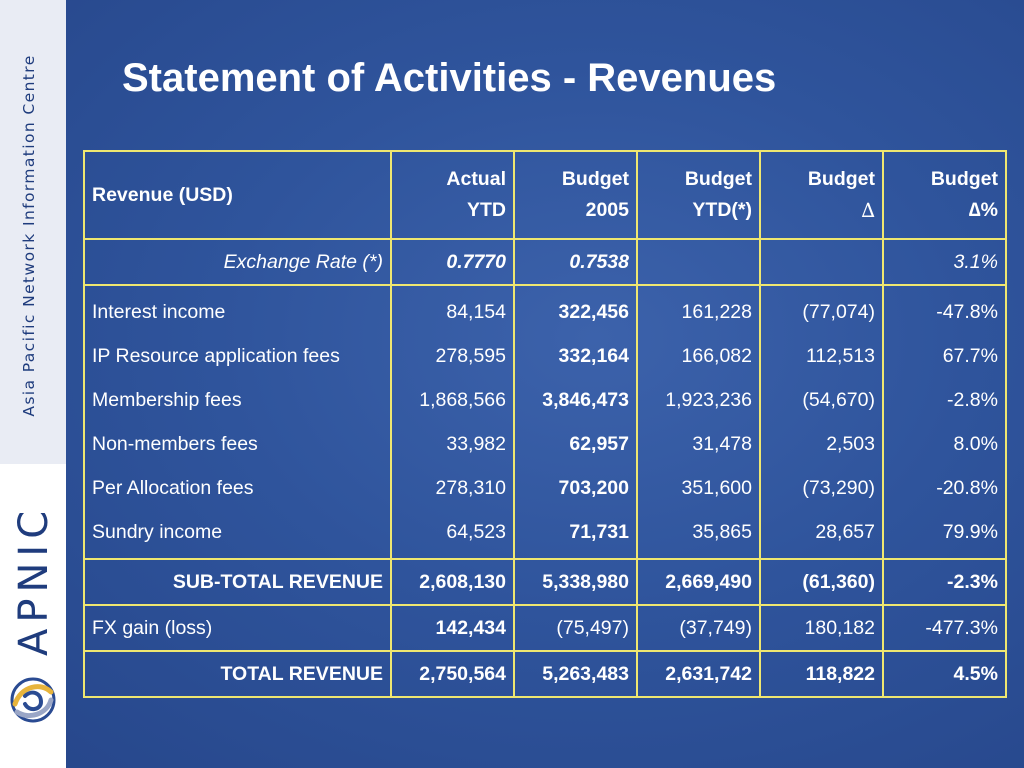 The image size is (1024, 768). I want to click on cell-budget-delta-pct: -47.8%, so click(944, 309).